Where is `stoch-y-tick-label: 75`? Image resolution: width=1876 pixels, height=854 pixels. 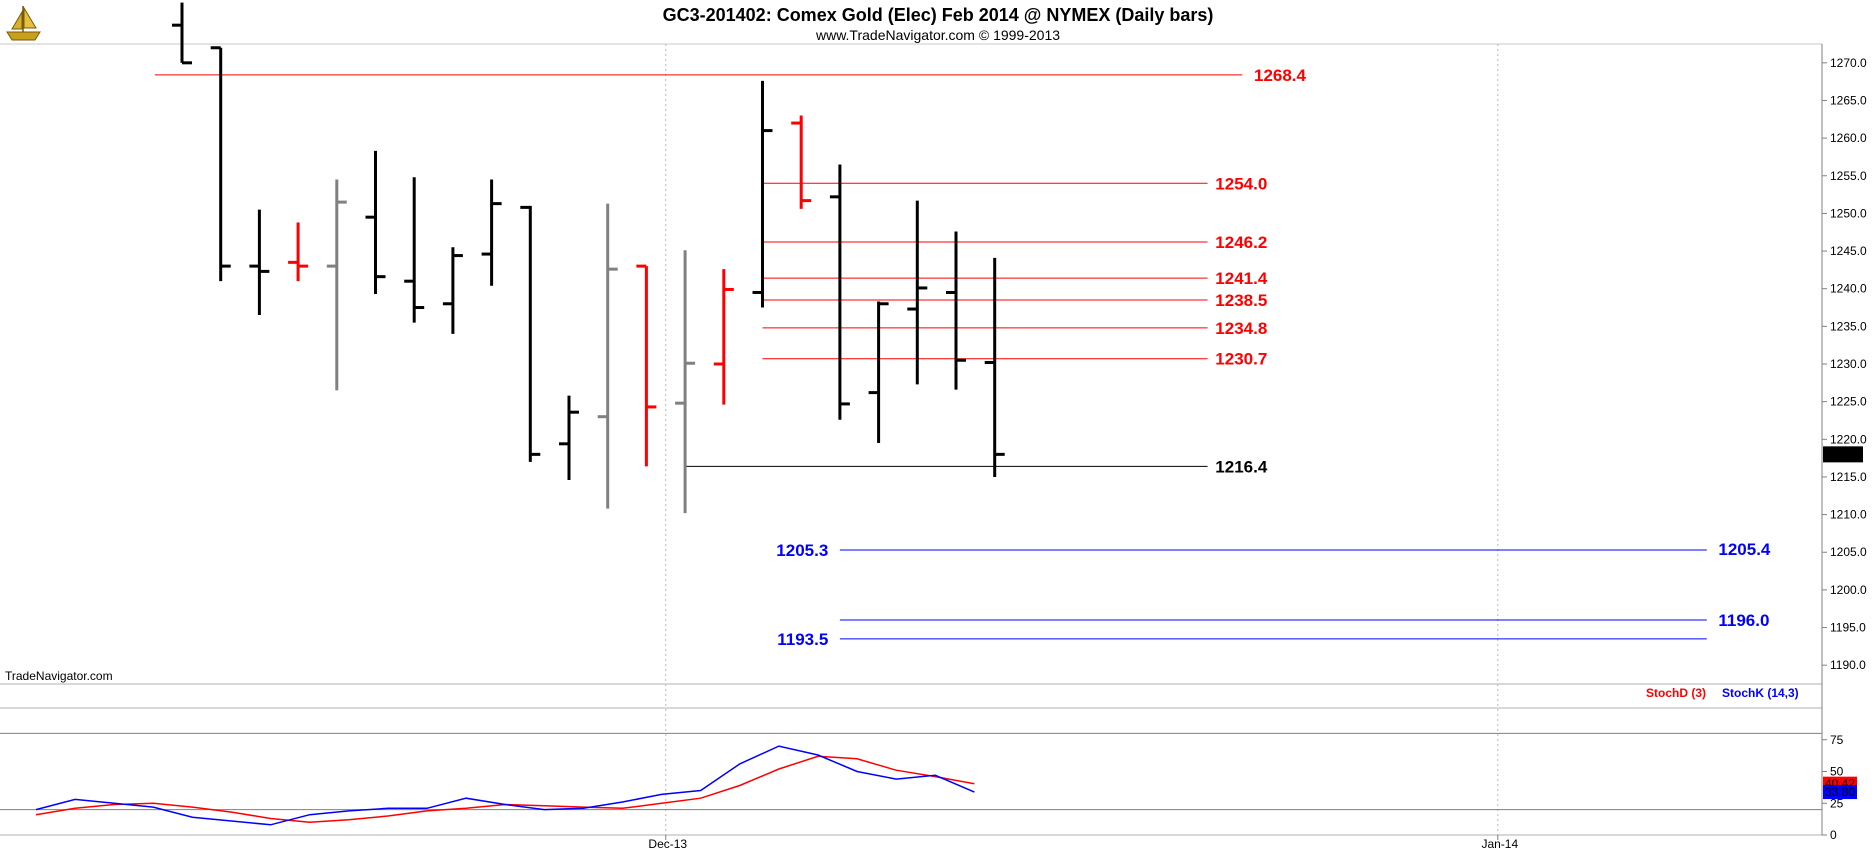 stoch-y-tick-label: 75 is located at coordinates (1837, 740).